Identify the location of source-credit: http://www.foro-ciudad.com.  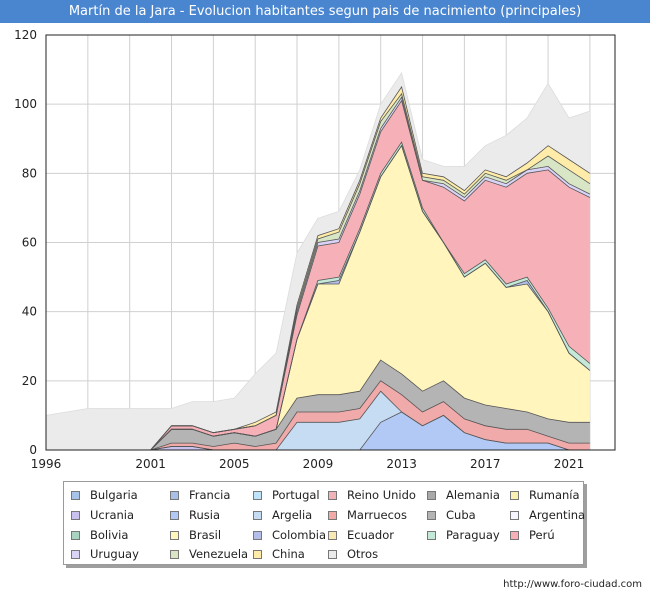
(572, 584).